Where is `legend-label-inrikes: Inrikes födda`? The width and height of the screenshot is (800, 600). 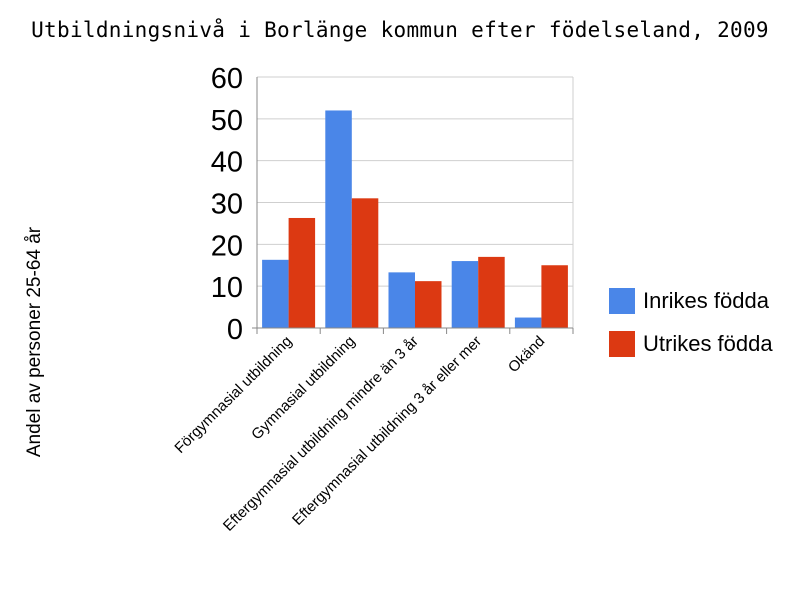
legend-label-inrikes: Inrikes födda is located at coordinates (706, 300).